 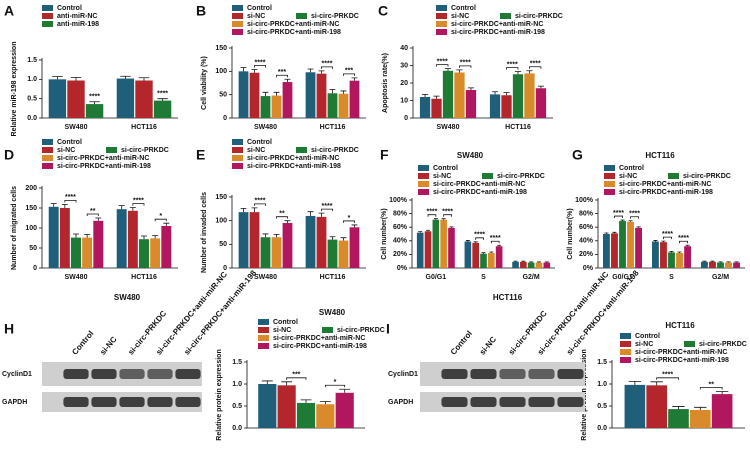 I want to click on y-tick-label: 1.5, so click(x=32, y=60).